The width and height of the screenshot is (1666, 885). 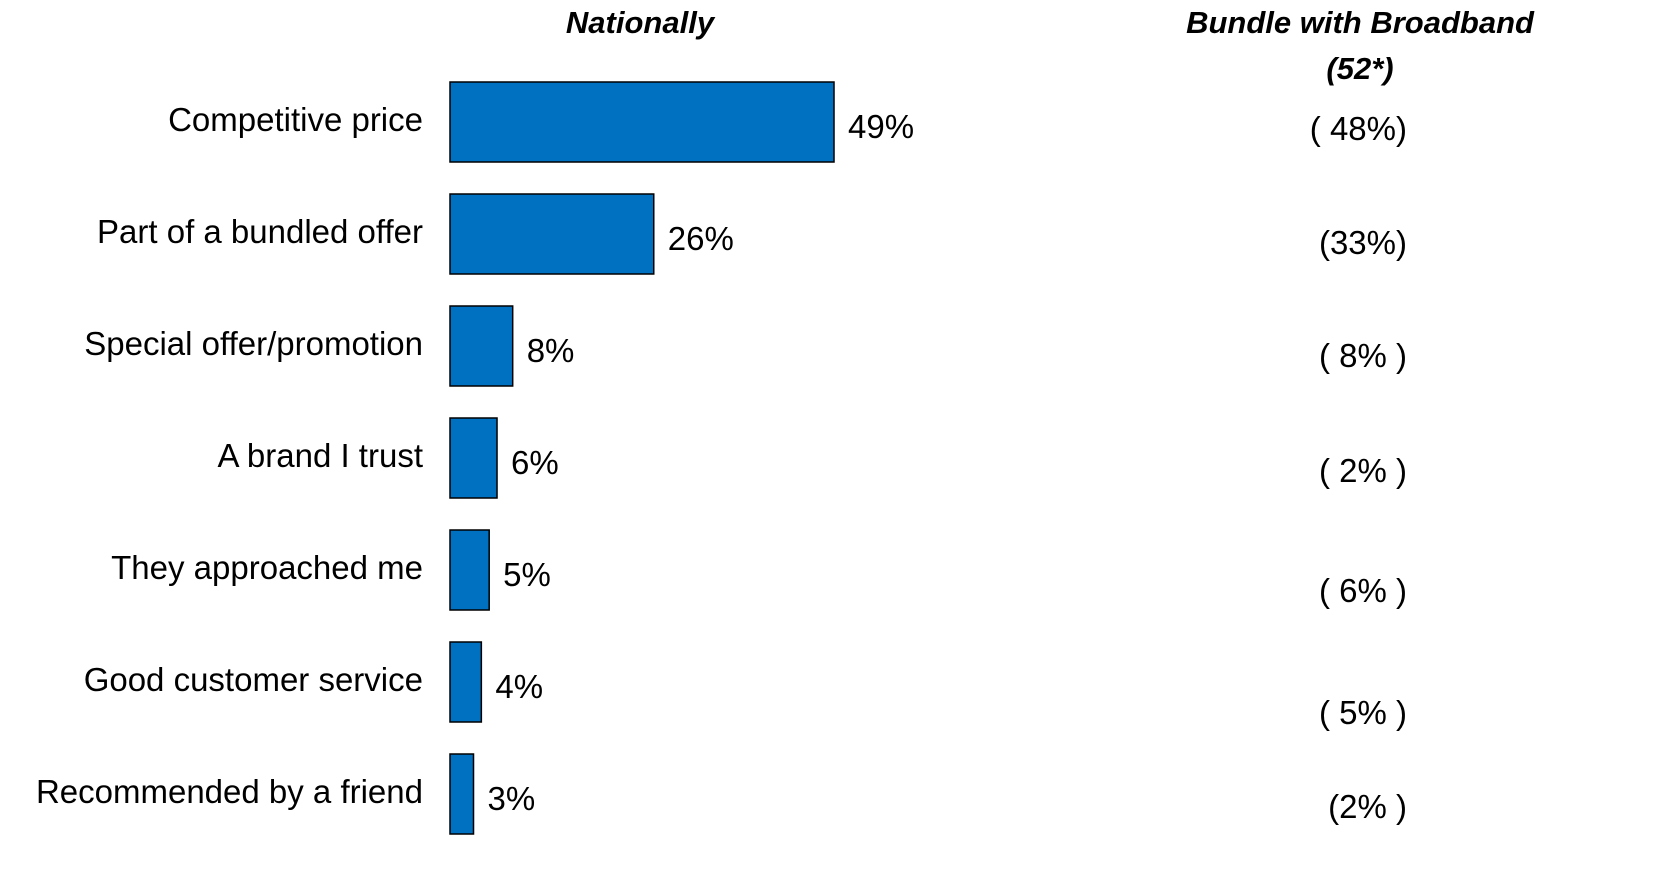 I want to click on category-label-3: A brand I trust, so click(x=320, y=455).